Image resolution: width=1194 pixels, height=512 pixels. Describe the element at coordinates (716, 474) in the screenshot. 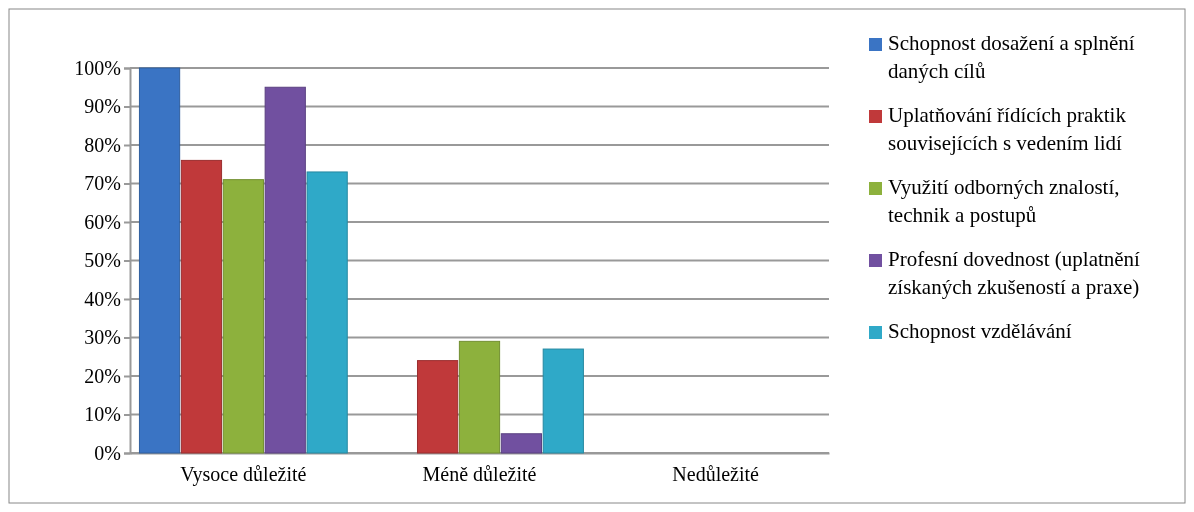

I see `x-tick-label: Nedůležité` at that location.